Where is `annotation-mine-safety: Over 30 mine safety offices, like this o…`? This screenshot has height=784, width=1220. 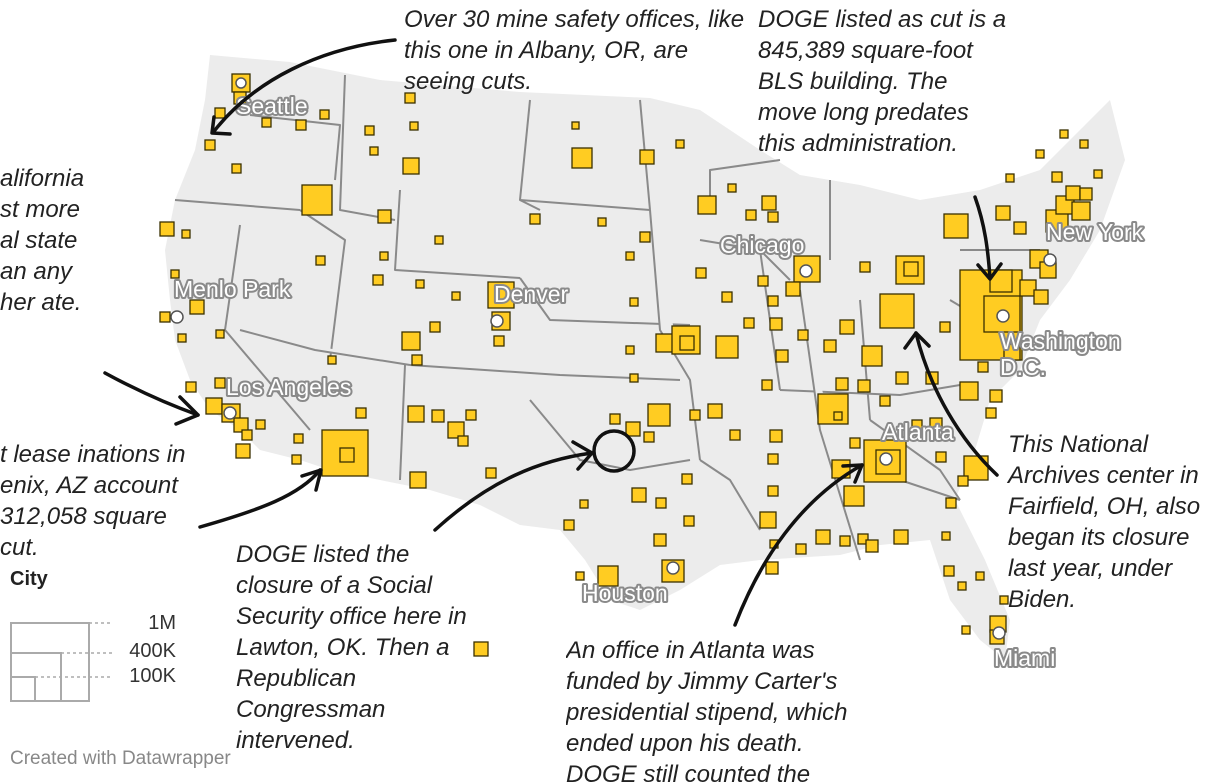
annotation-mine-safety: Over 30 mine safety offices, like this o… is located at coordinates (574, 50).